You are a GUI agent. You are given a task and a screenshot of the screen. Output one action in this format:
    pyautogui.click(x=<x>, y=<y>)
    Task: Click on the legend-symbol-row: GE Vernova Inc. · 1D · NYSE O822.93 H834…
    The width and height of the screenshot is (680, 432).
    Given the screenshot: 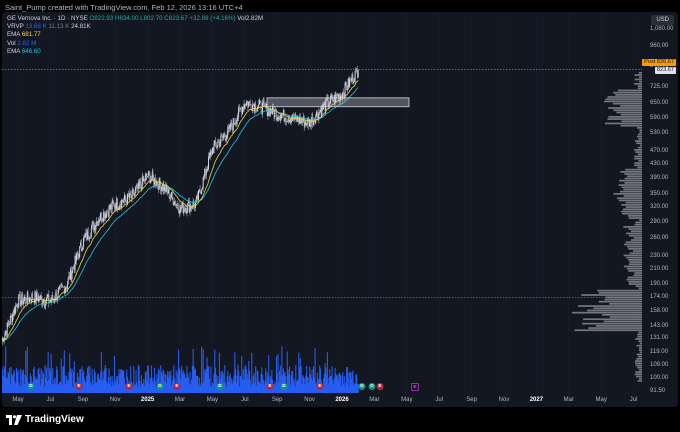 What is the action you would take?
    pyautogui.click(x=135, y=19)
    